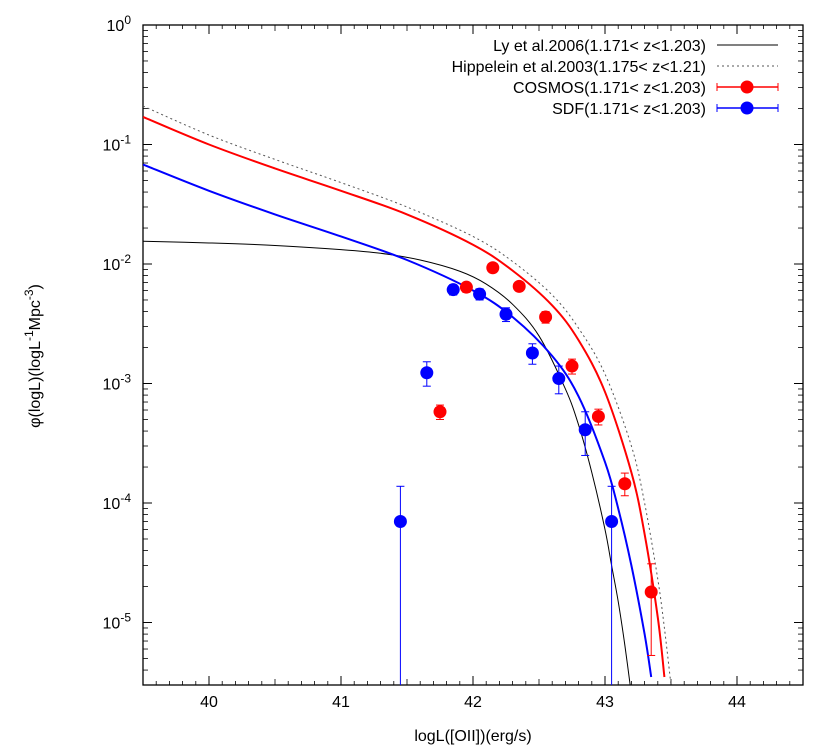 The width and height of the screenshot is (830, 747). What do you see at coordinates (579, 67) in the screenshot?
I see `legend-label: Hippelein et al.2003(1.175< z<1.21)` at bounding box center [579, 67].